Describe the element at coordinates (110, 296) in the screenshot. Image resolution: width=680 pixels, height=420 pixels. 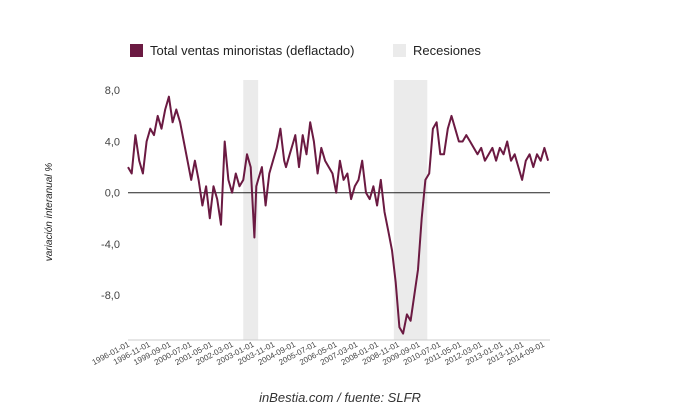
I see `y-tick-label: -8,0` at that location.